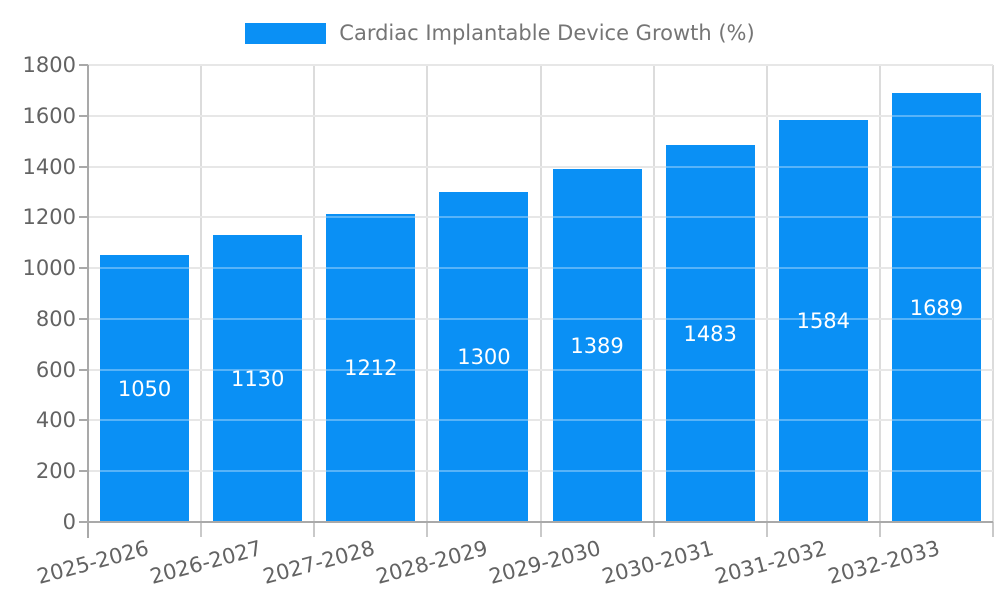  What do you see at coordinates (49, 65) in the screenshot?
I see `y-axis-tick-label: 1800` at bounding box center [49, 65].